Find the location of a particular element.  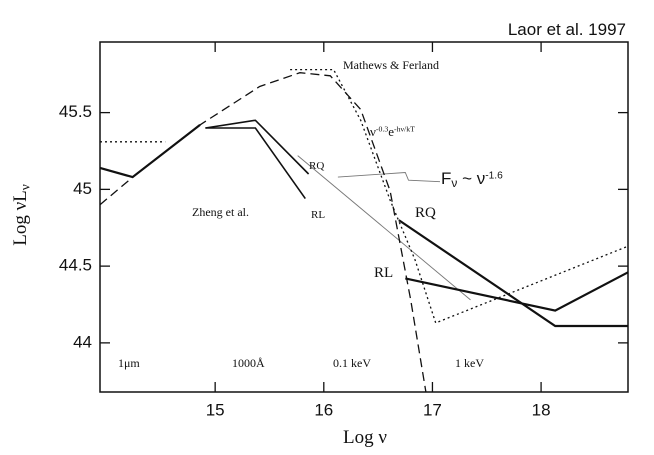

annotation: ν-0.3​e-hν/kT​ is located at coordinates (392, 131).